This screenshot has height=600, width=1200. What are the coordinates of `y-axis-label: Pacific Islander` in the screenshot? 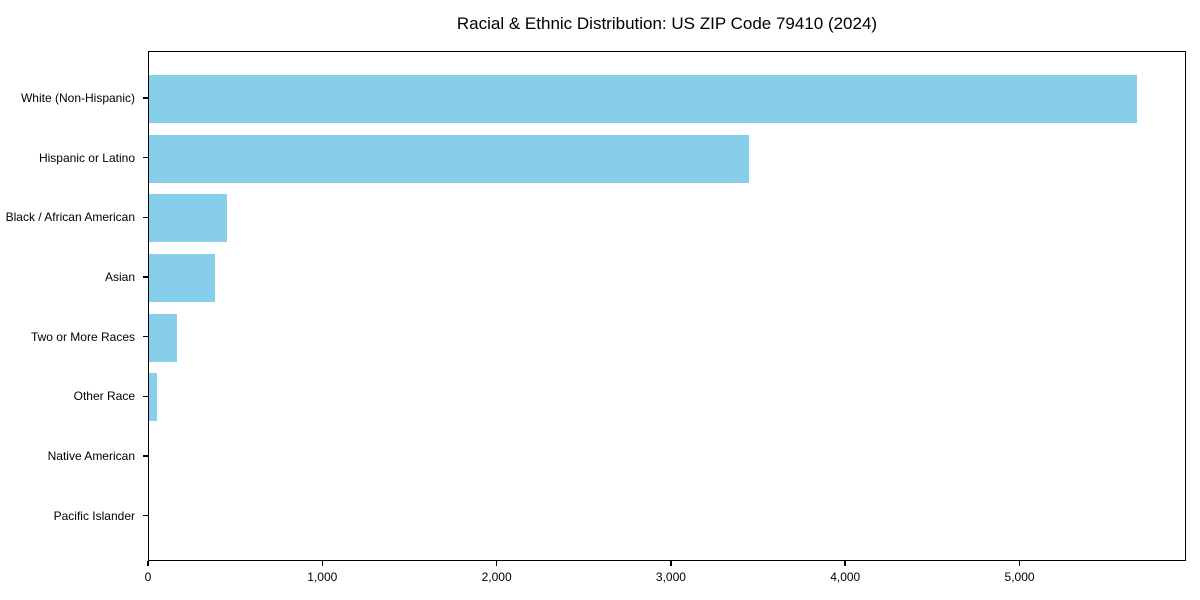 It's located at (94, 515).